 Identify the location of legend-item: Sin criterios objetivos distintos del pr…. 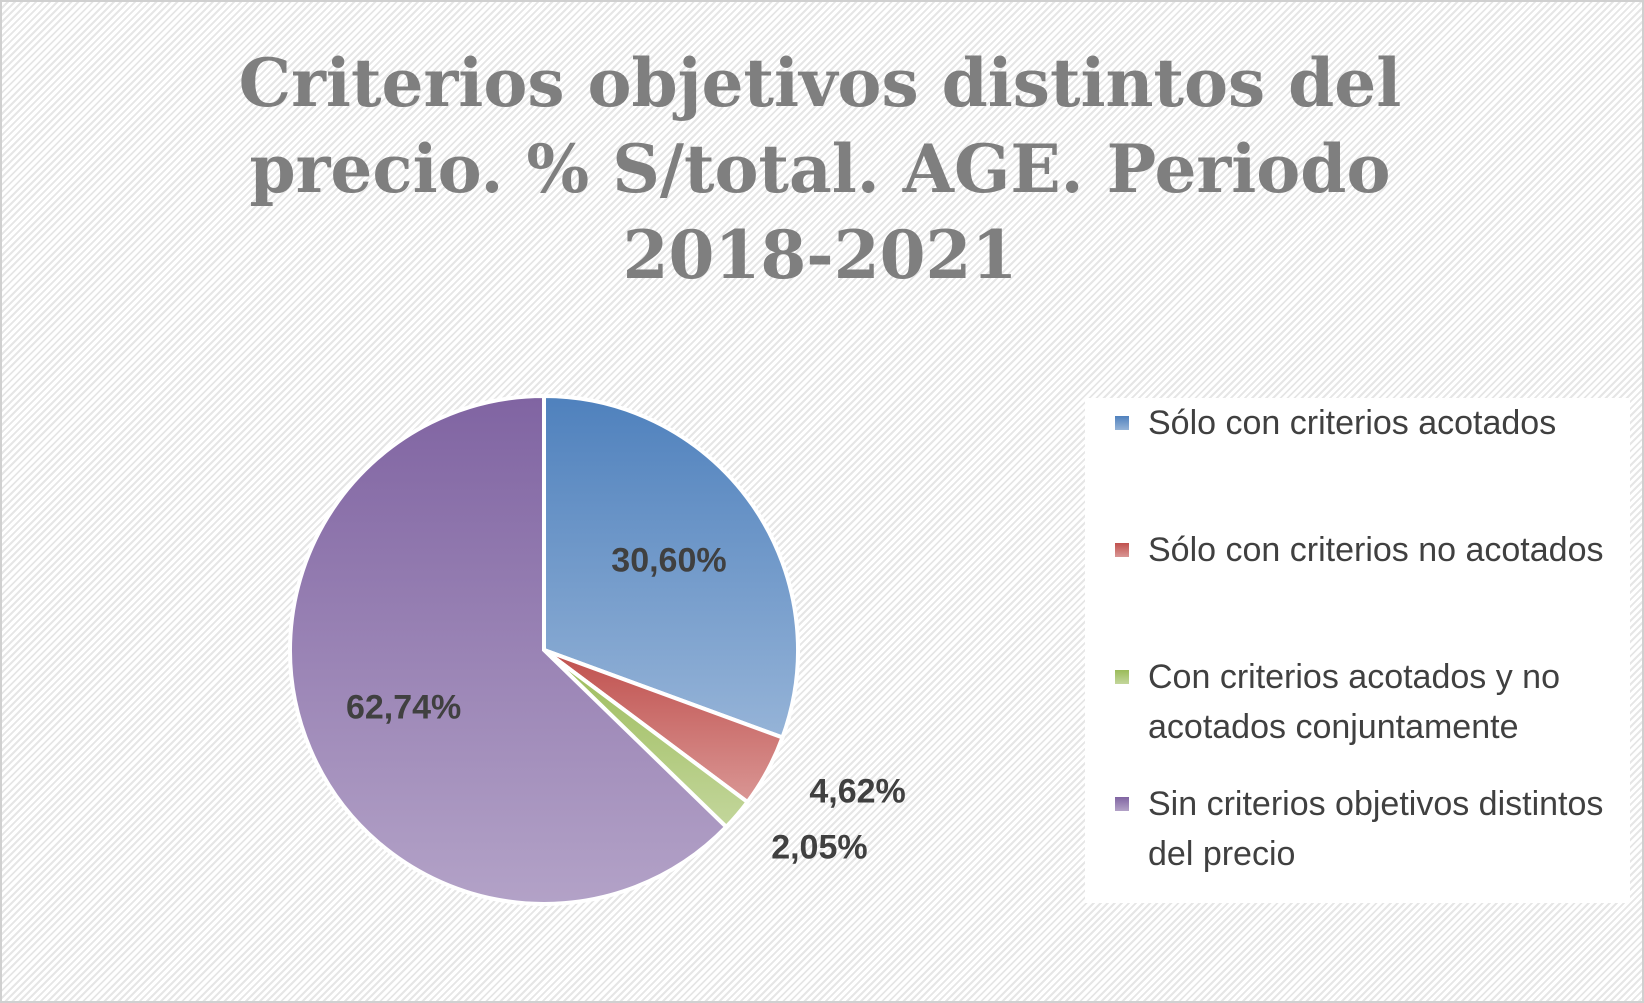
(1379, 829).